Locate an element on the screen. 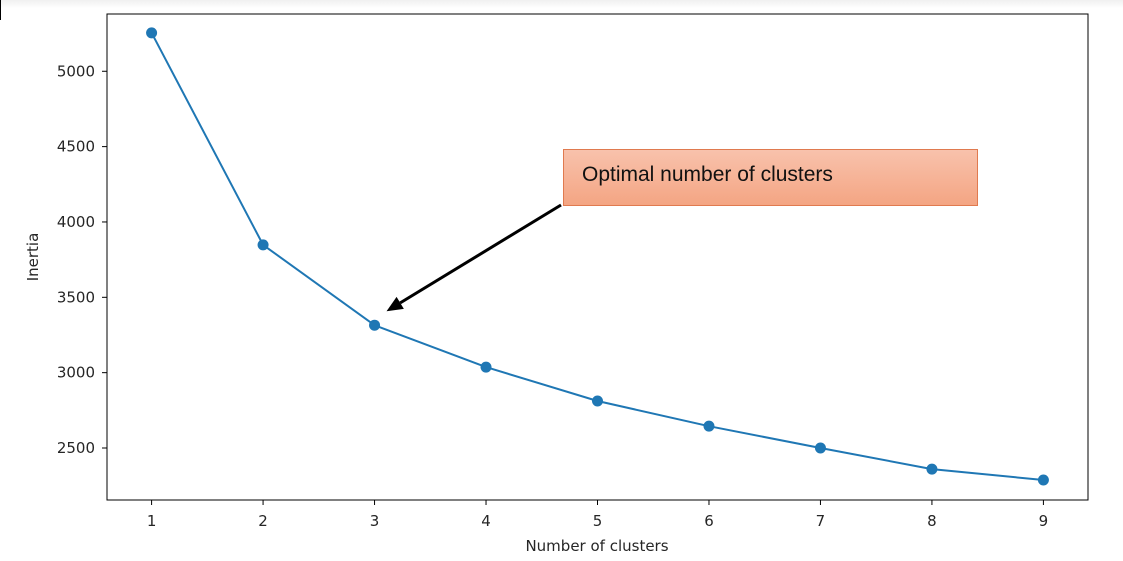  x-tick-label: 2 is located at coordinates (263, 521).